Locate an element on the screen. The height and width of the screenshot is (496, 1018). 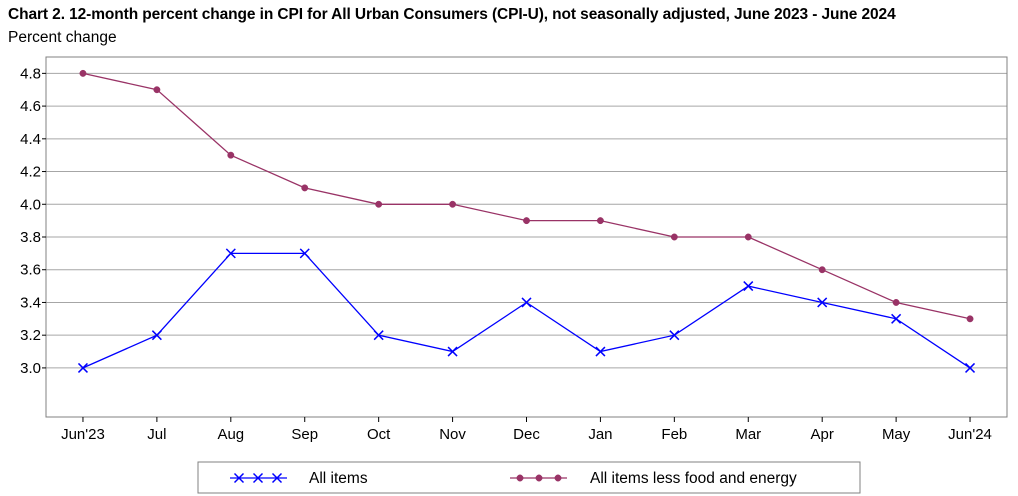
y-tick-label: 4.2 is located at coordinates (30, 172).